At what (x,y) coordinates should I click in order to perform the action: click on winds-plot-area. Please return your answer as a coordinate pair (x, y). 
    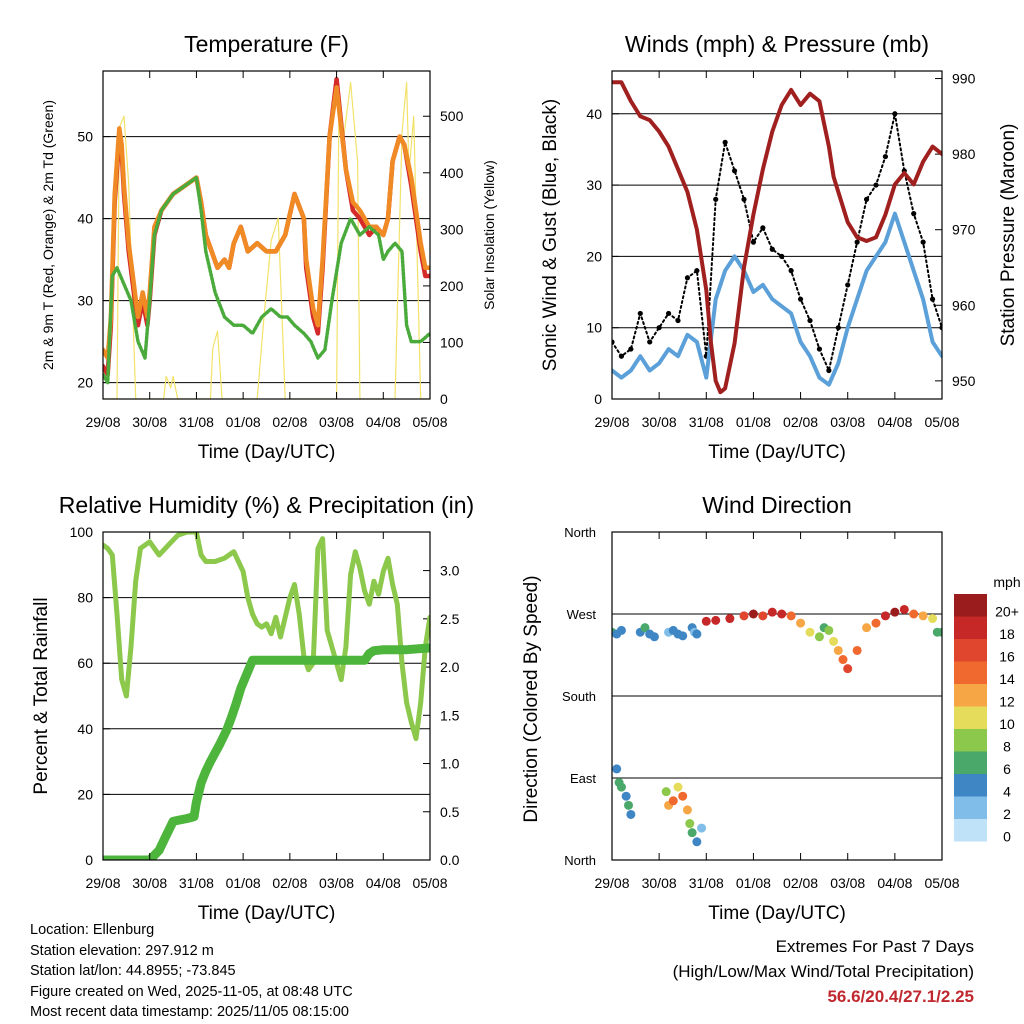
    Looking at the image, I should click on (777, 237).